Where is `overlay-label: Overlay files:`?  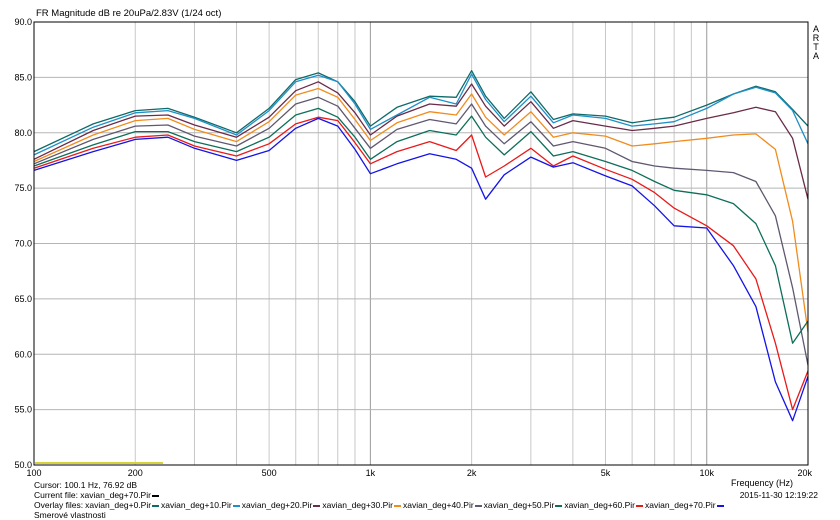
overlay-label: Overlay files: is located at coordinates (59, 505).